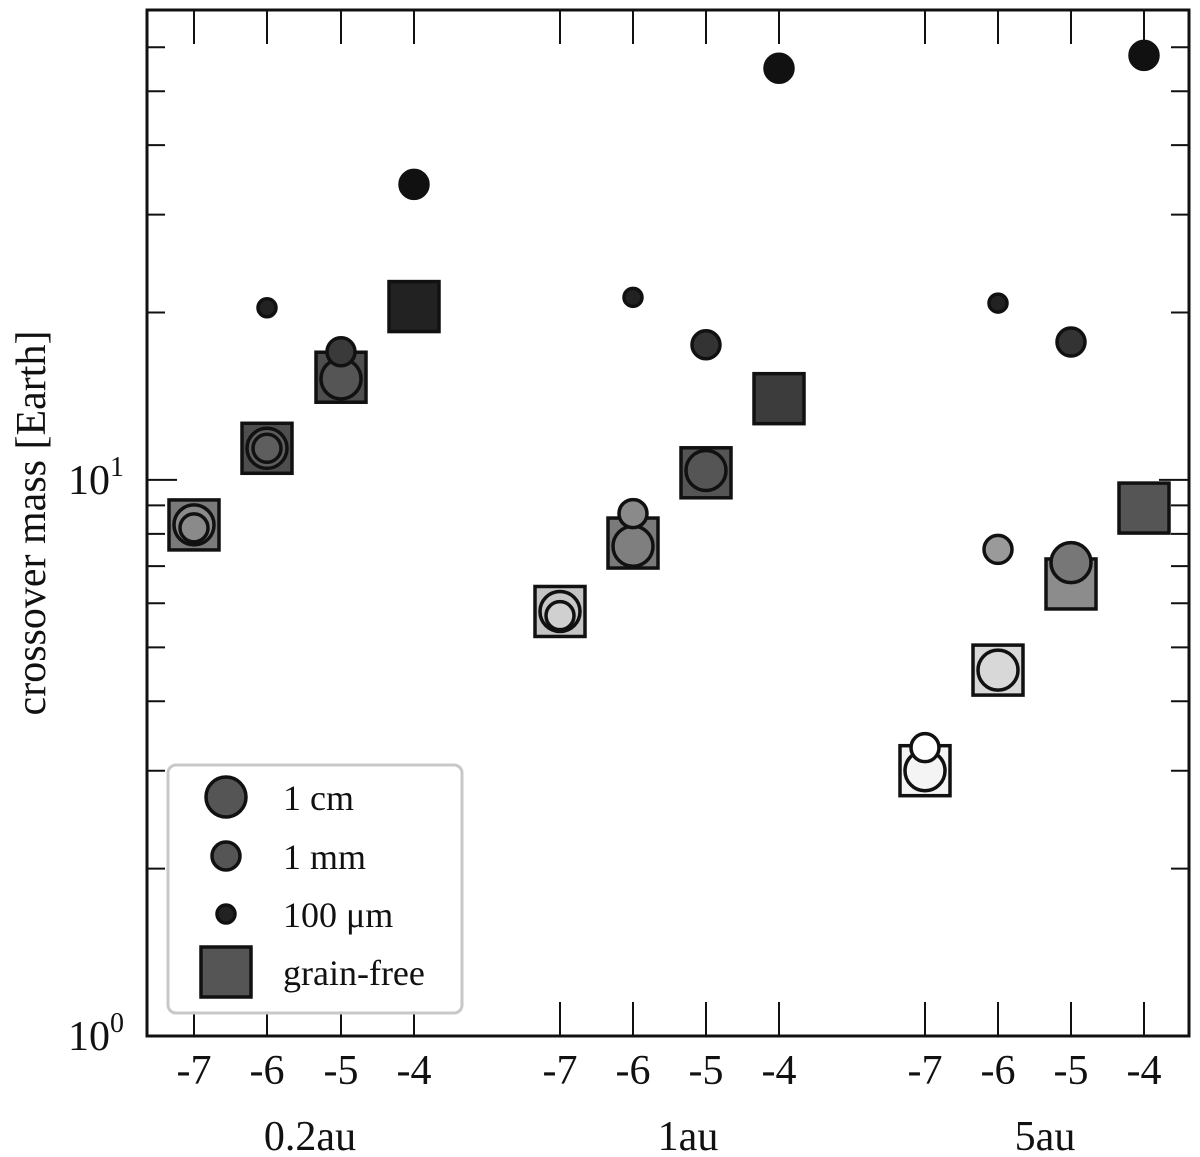  I want to click on legend-label: grain-free, so click(354, 973).